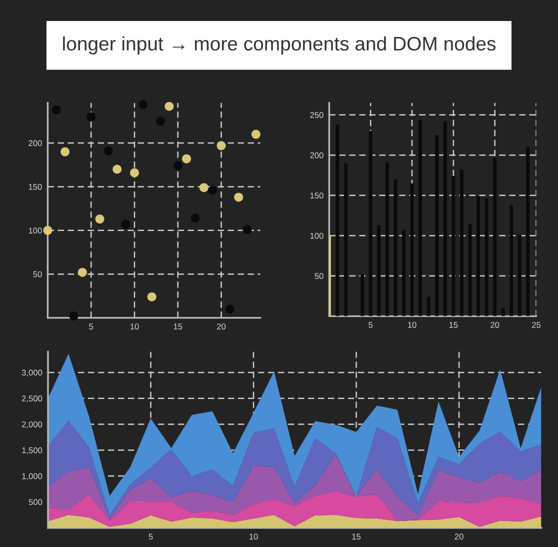  Describe the element at coordinates (32, 424) in the screenshot. I see `y-tick-label: 2,000` at that location.